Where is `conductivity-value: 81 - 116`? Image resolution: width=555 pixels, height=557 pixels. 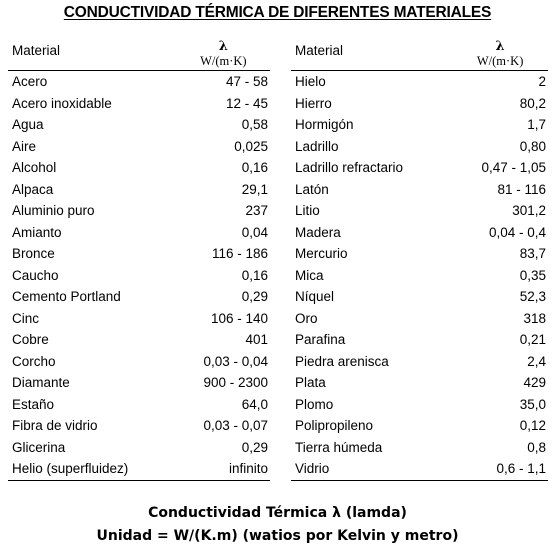 conductivity-value: 81 - 116 is located at coordinates (521, 189).